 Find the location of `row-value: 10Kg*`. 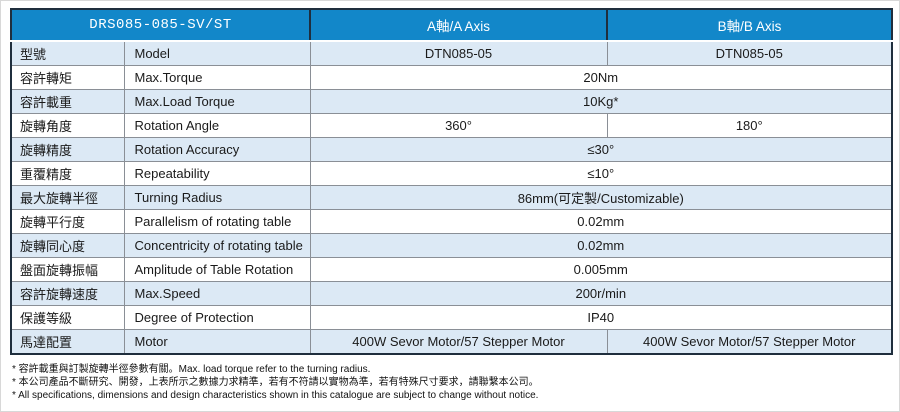

row-value: 10Kg* is located at coordinates (601, 101).